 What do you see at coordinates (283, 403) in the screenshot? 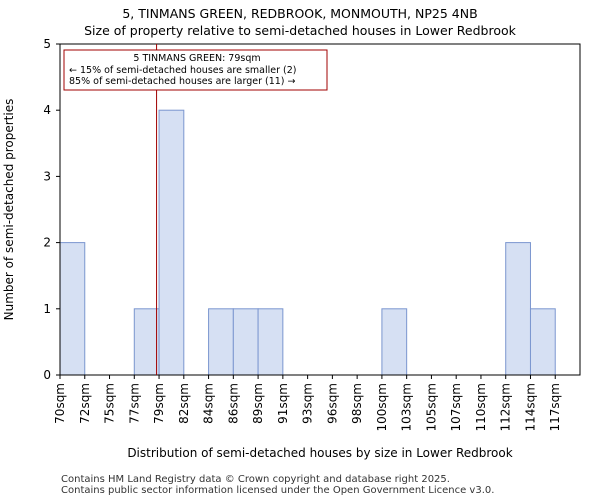
I see `x-tick-label: 91sqm` at bounding box center [283, 403].